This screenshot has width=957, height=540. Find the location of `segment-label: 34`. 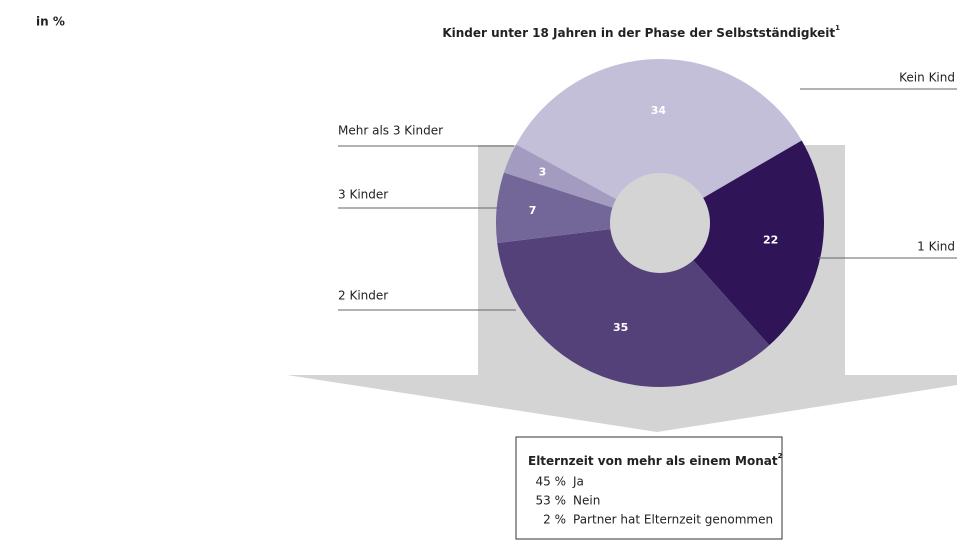

segment-label: 34 is located at coordinates (659, 110).